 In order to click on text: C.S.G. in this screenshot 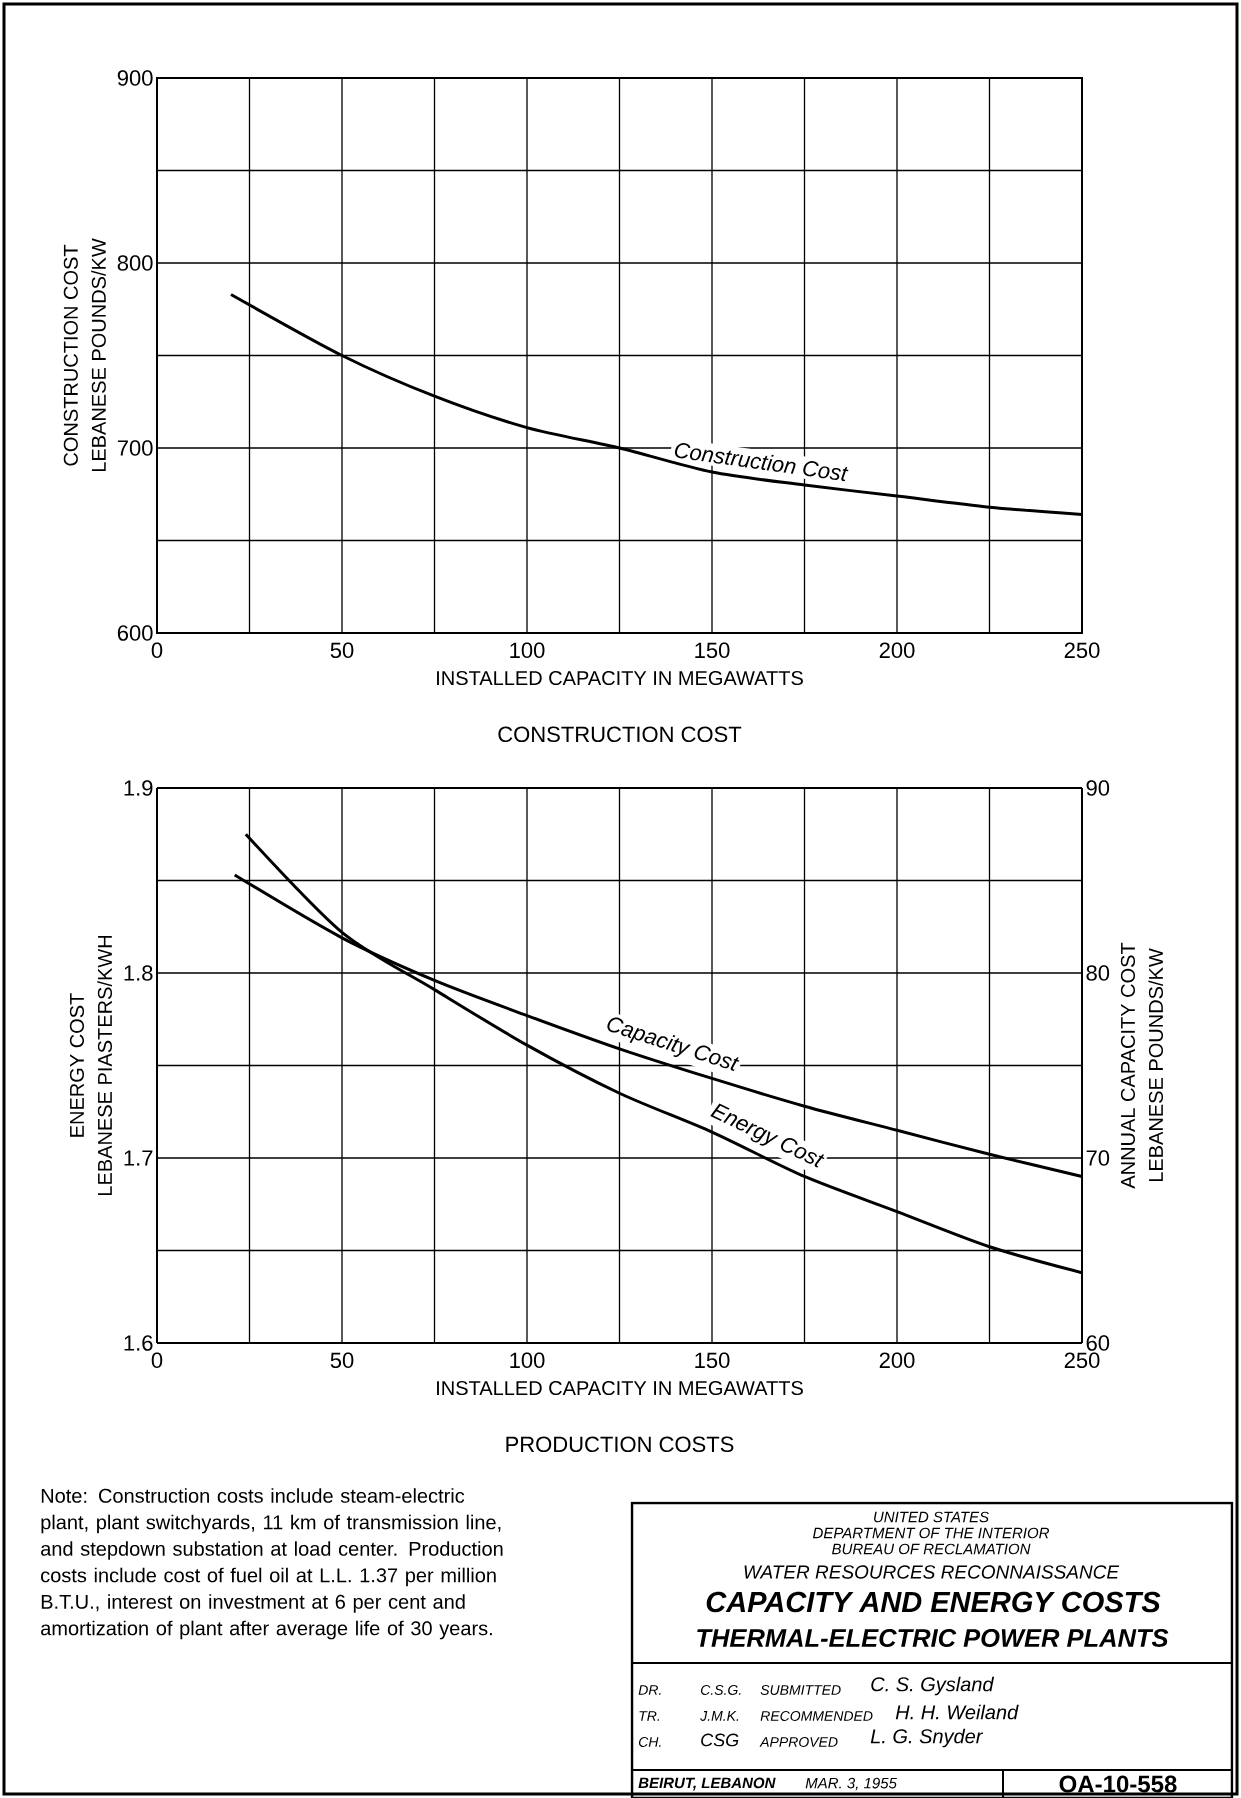, I will do `click(720, 1690)`.